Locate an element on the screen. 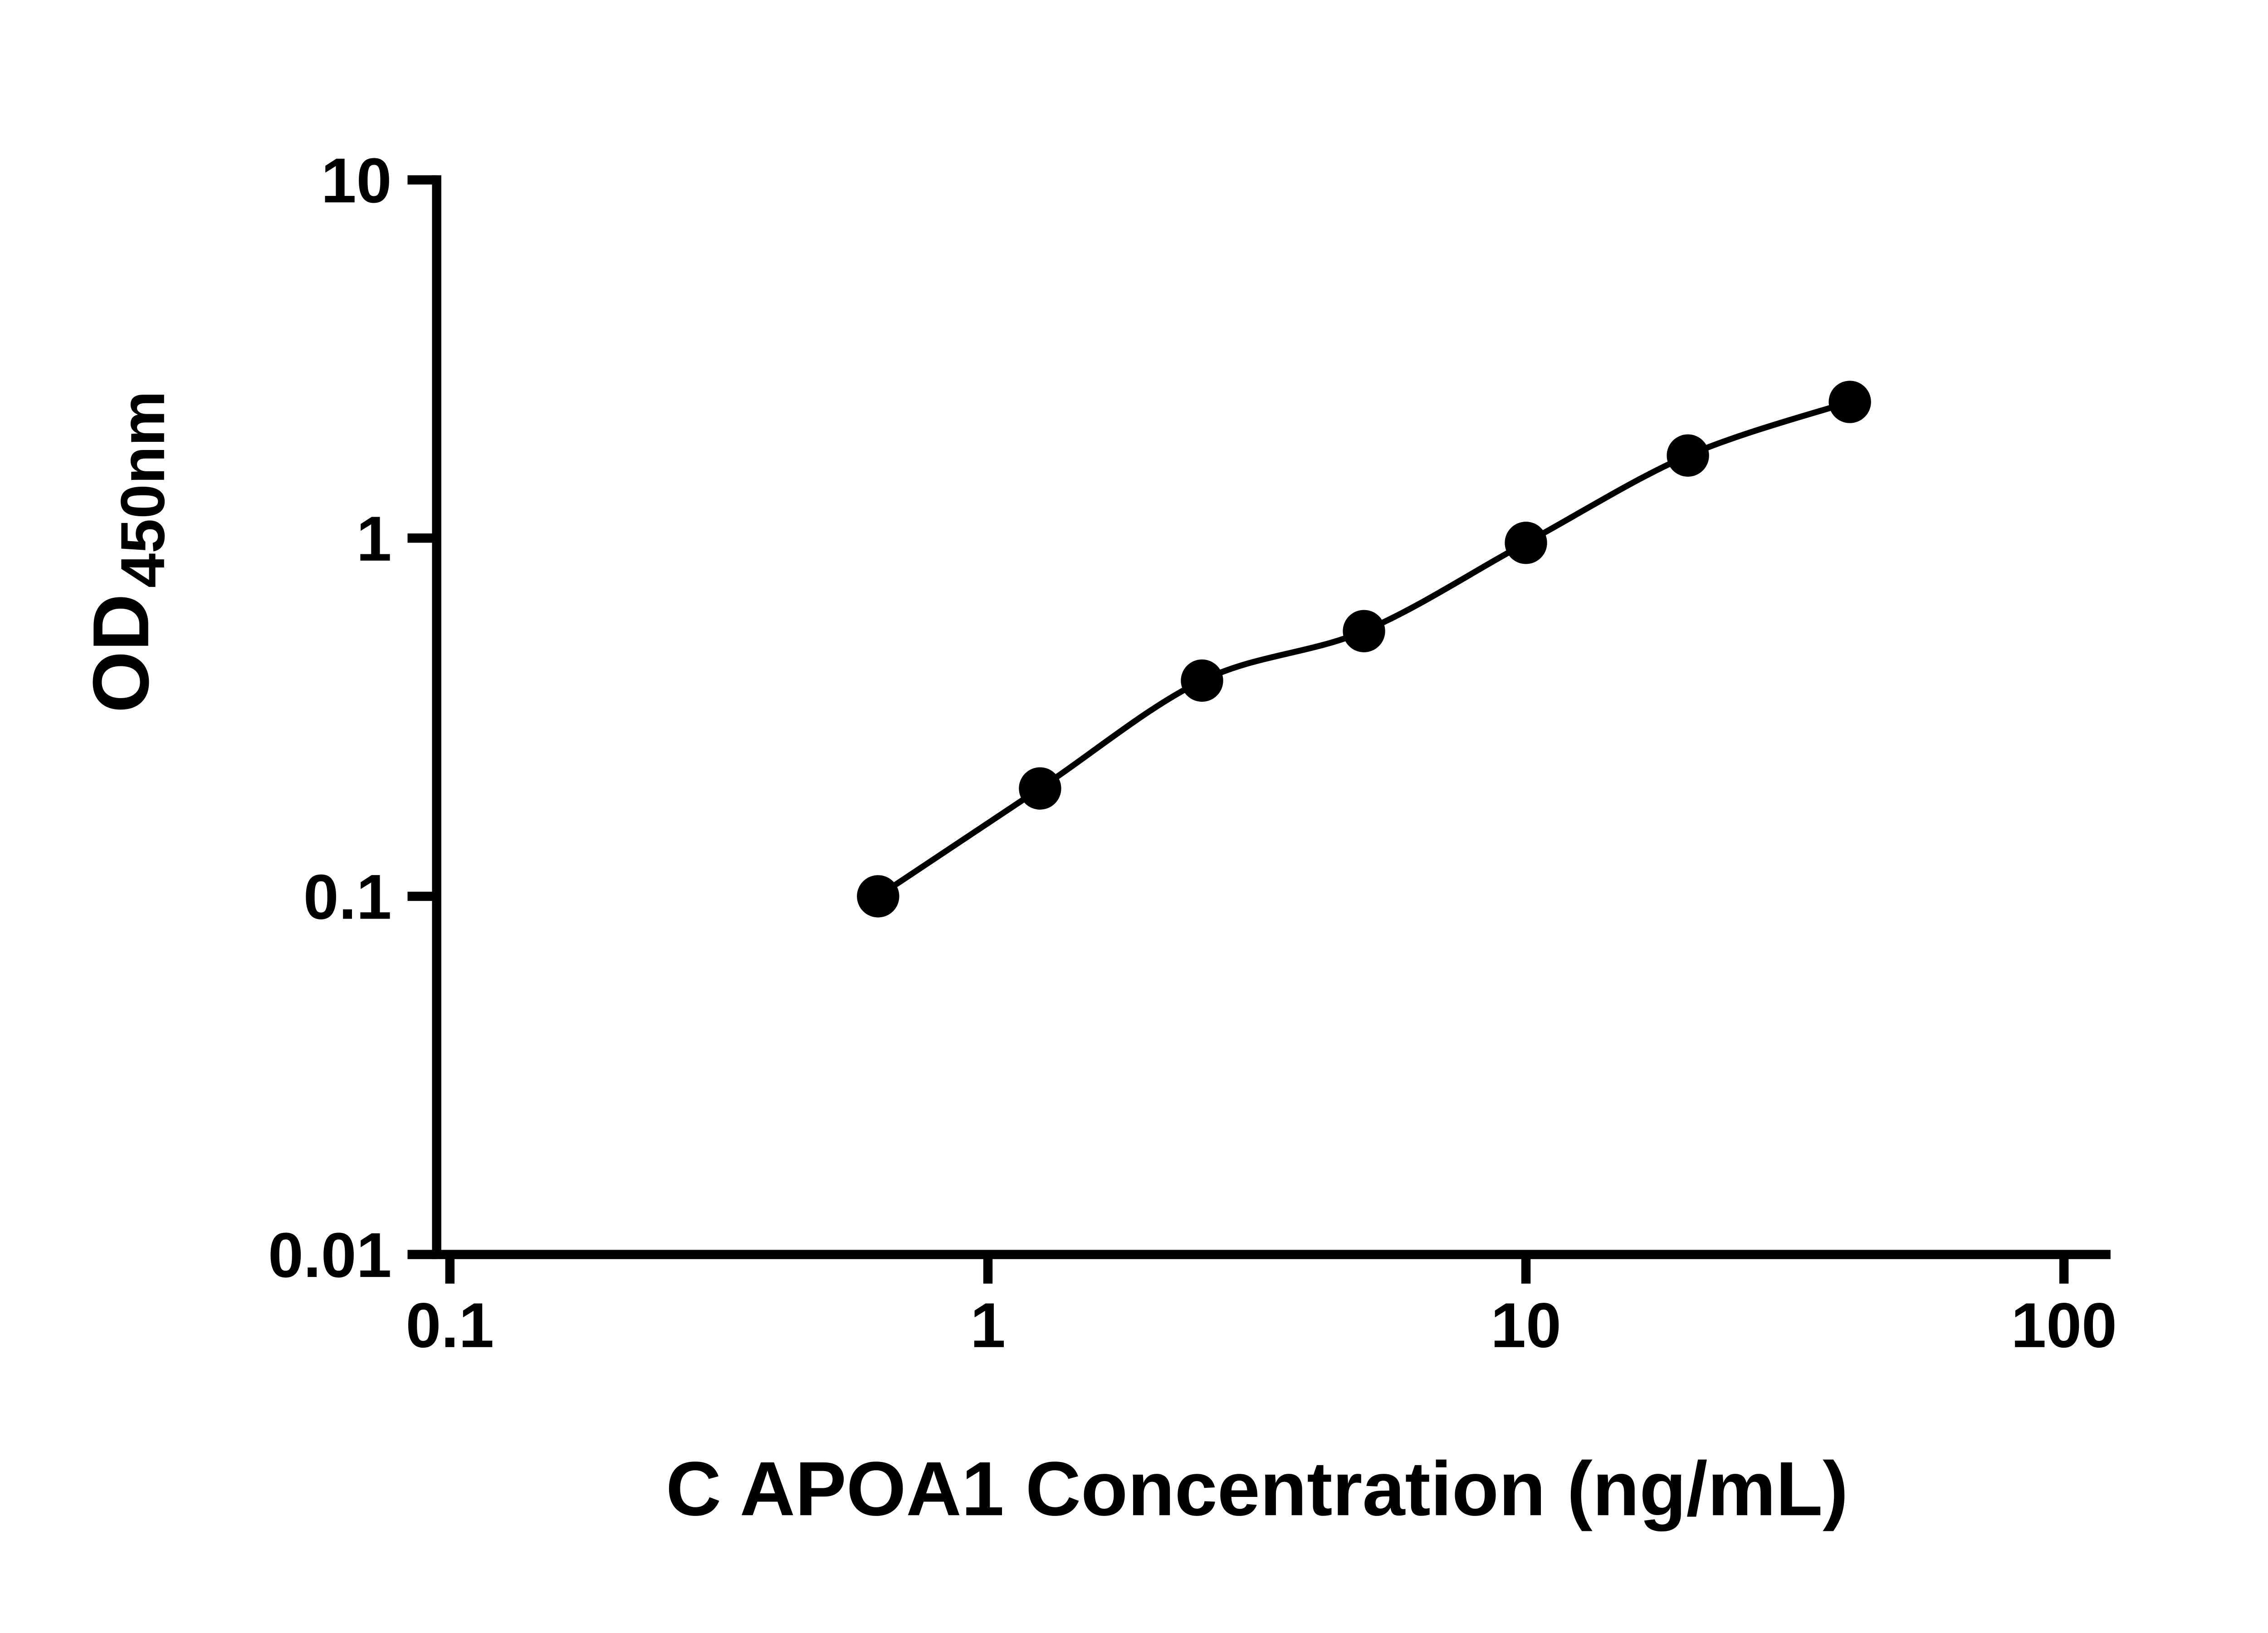 The height and width of the screenshot is (1633, 2268). y-axis-title-subscript: 450nm is located at coordinates (143, 489).